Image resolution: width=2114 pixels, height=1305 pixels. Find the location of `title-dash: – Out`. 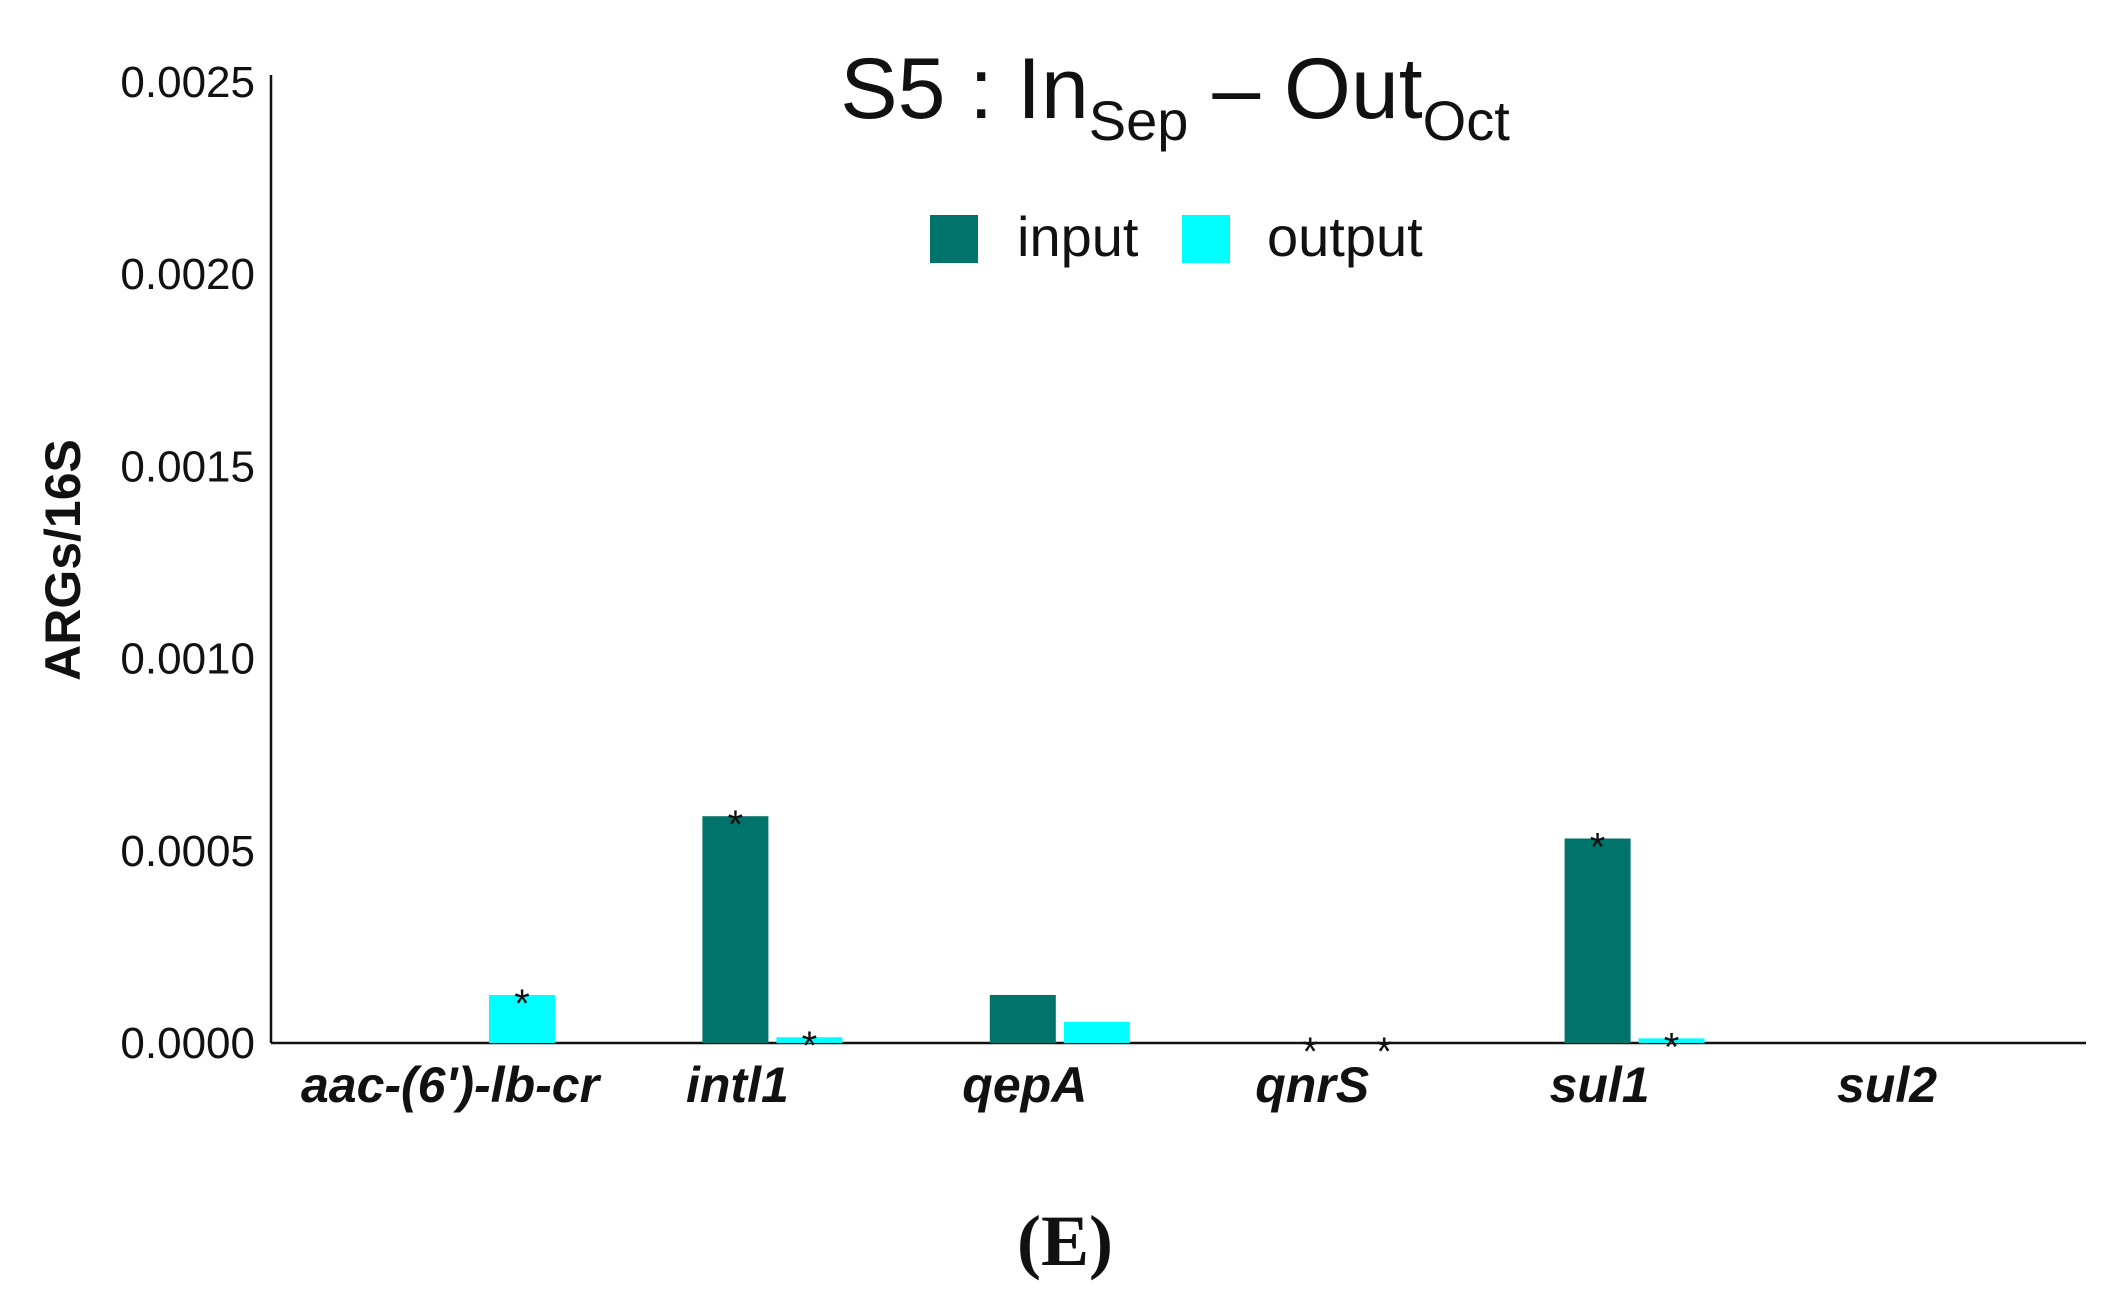

title-dash: – Out is located at coordinates (1305, 89).